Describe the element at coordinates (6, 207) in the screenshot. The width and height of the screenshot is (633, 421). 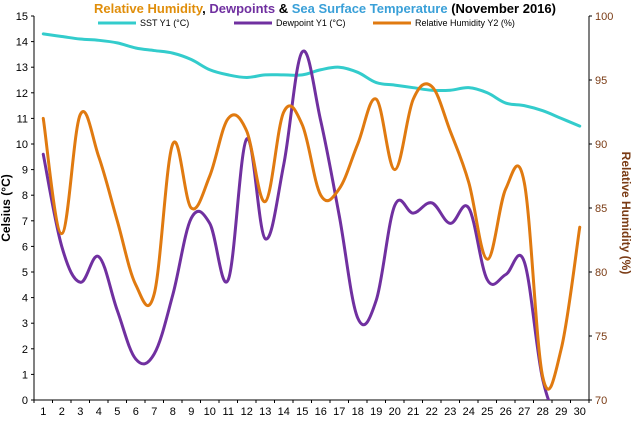
I see `y-axis-left-label: Celsius (°C)` at that location.